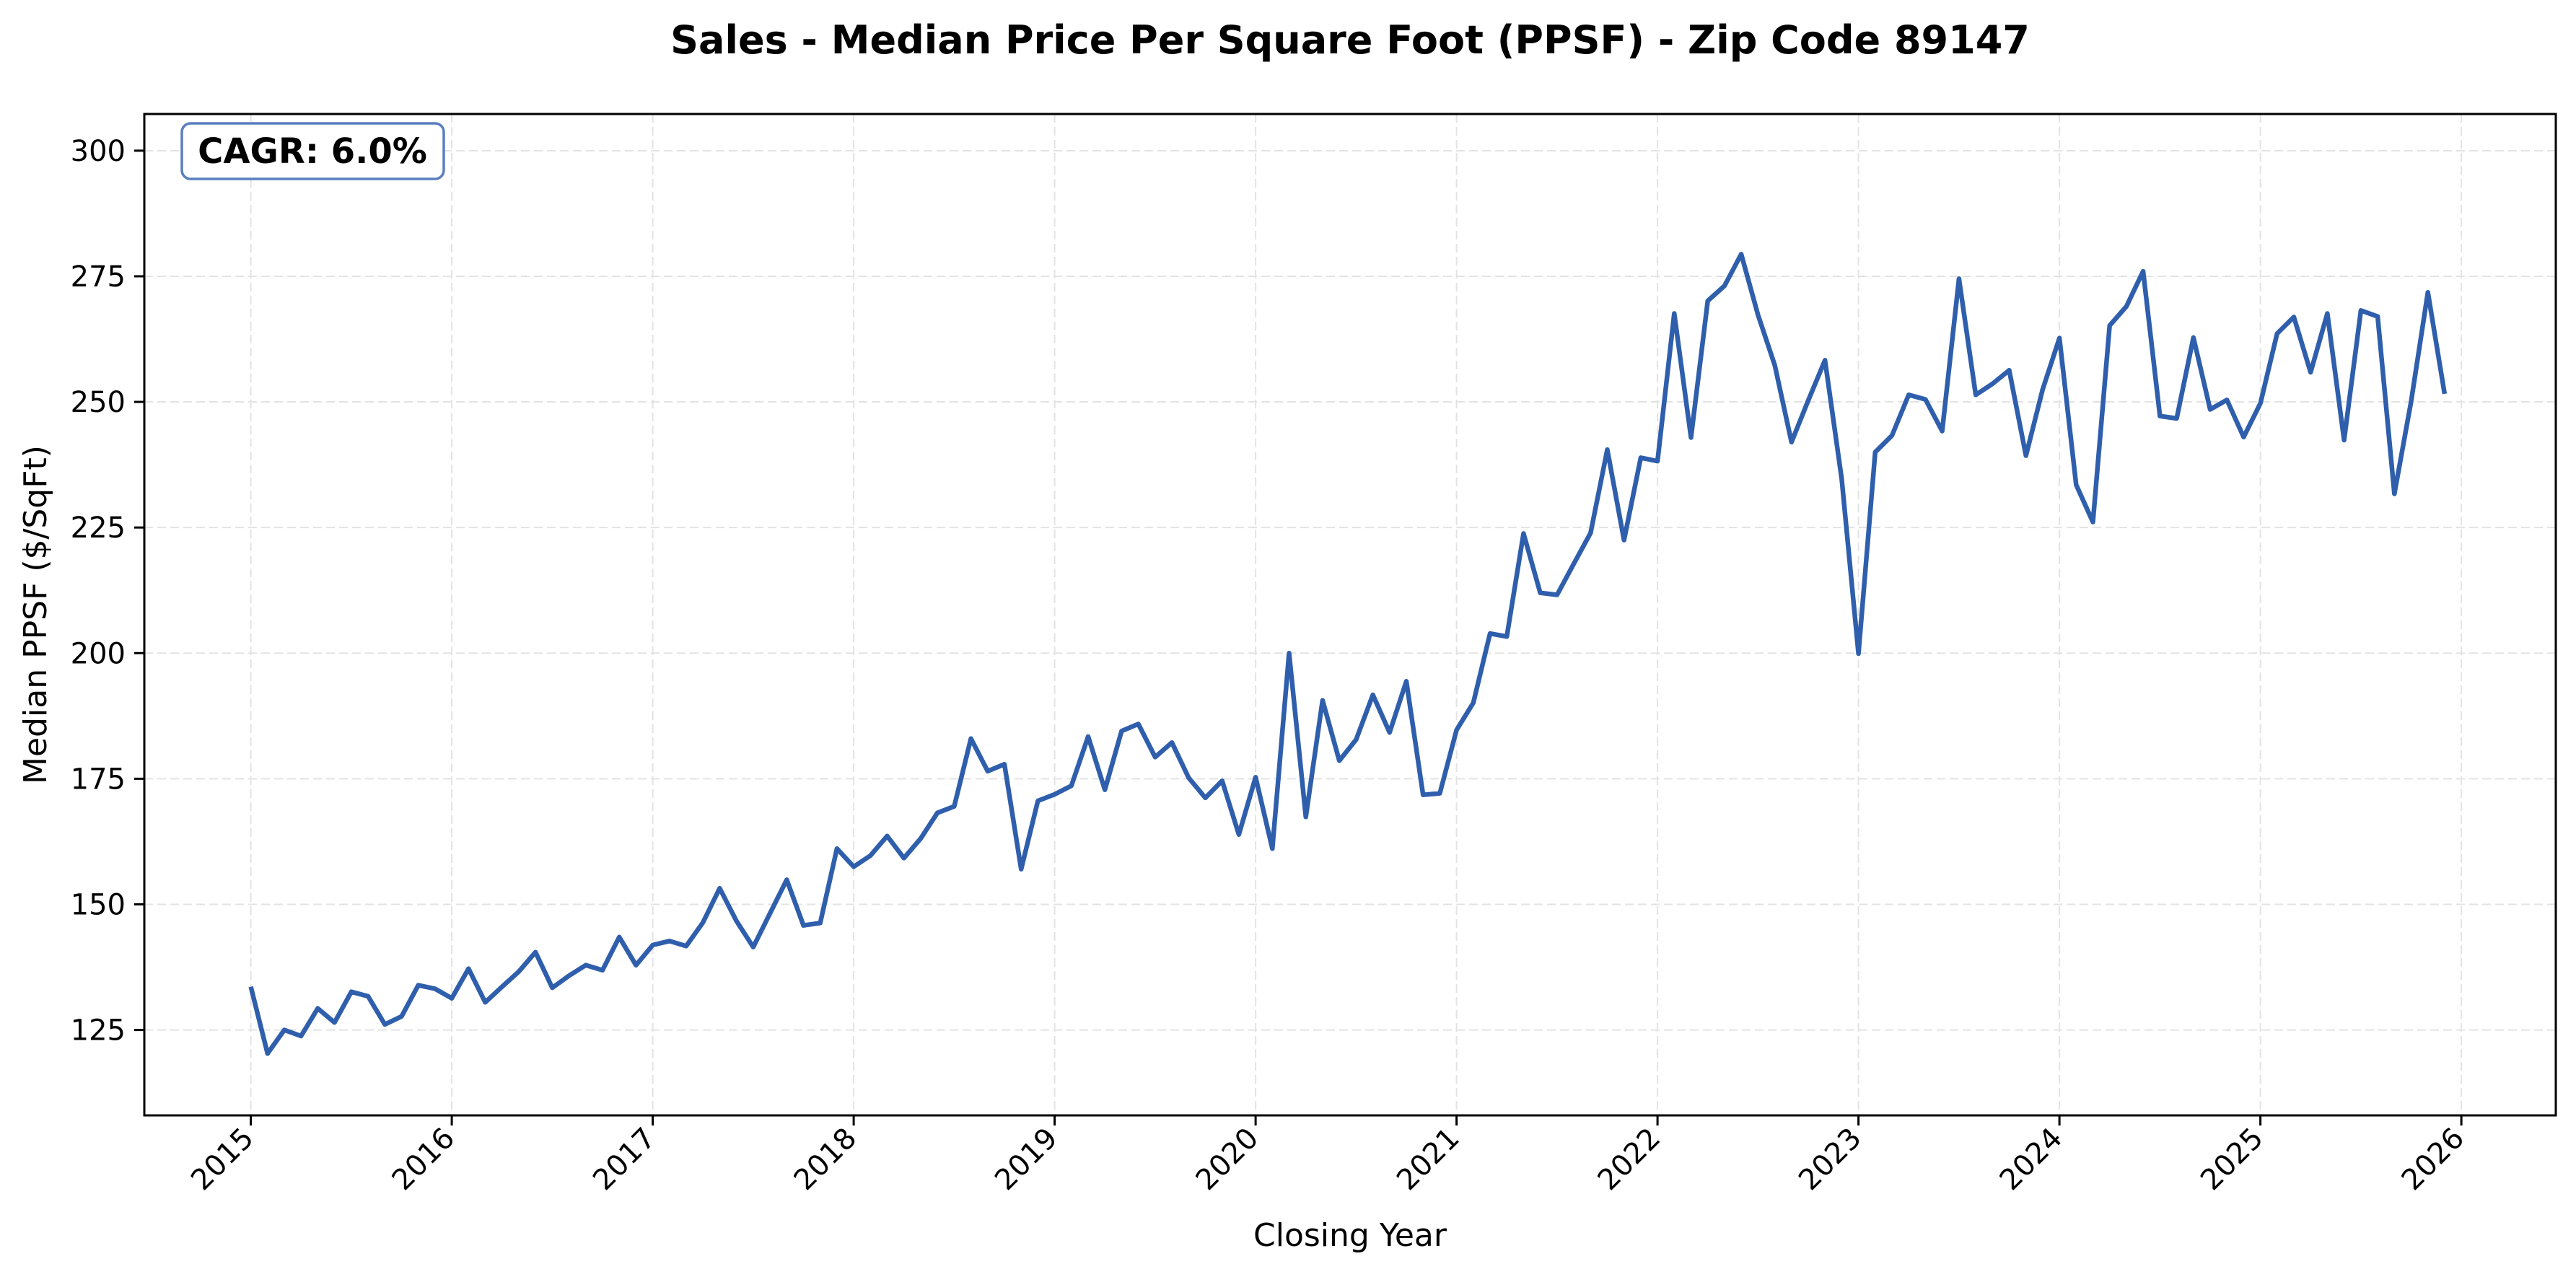  Describe the element at coordinates (99, 654) in the screenshot. I see `y-tick-label: 200` at that location.